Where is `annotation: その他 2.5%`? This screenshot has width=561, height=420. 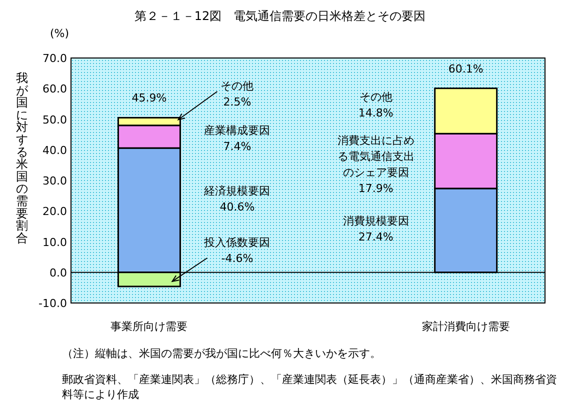 annotation: その他 2.5% is located at coordinates (237, 94).